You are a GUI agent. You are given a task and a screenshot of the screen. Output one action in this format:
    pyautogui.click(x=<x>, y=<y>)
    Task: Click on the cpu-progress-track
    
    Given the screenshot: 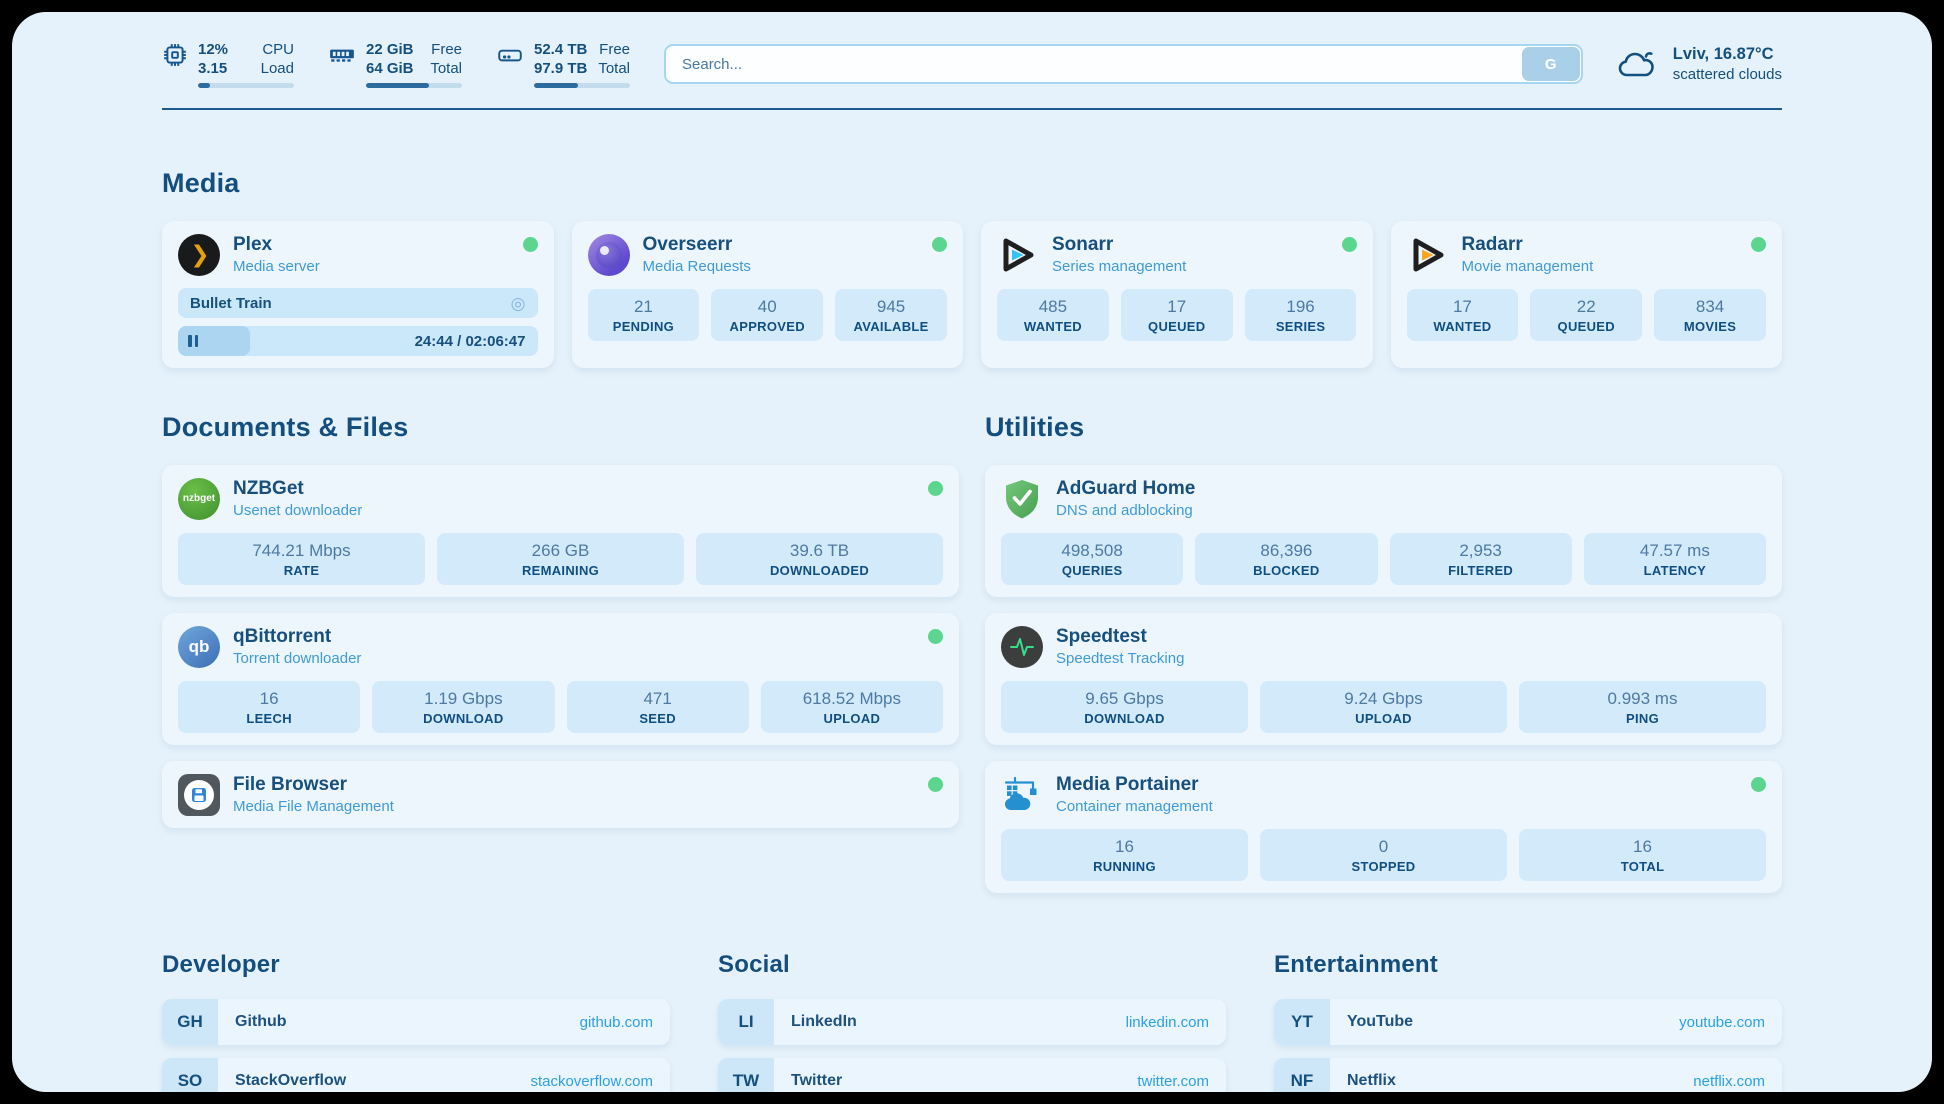 What is the action you would take?
    pyautogui.click(x=246, y=85)
    